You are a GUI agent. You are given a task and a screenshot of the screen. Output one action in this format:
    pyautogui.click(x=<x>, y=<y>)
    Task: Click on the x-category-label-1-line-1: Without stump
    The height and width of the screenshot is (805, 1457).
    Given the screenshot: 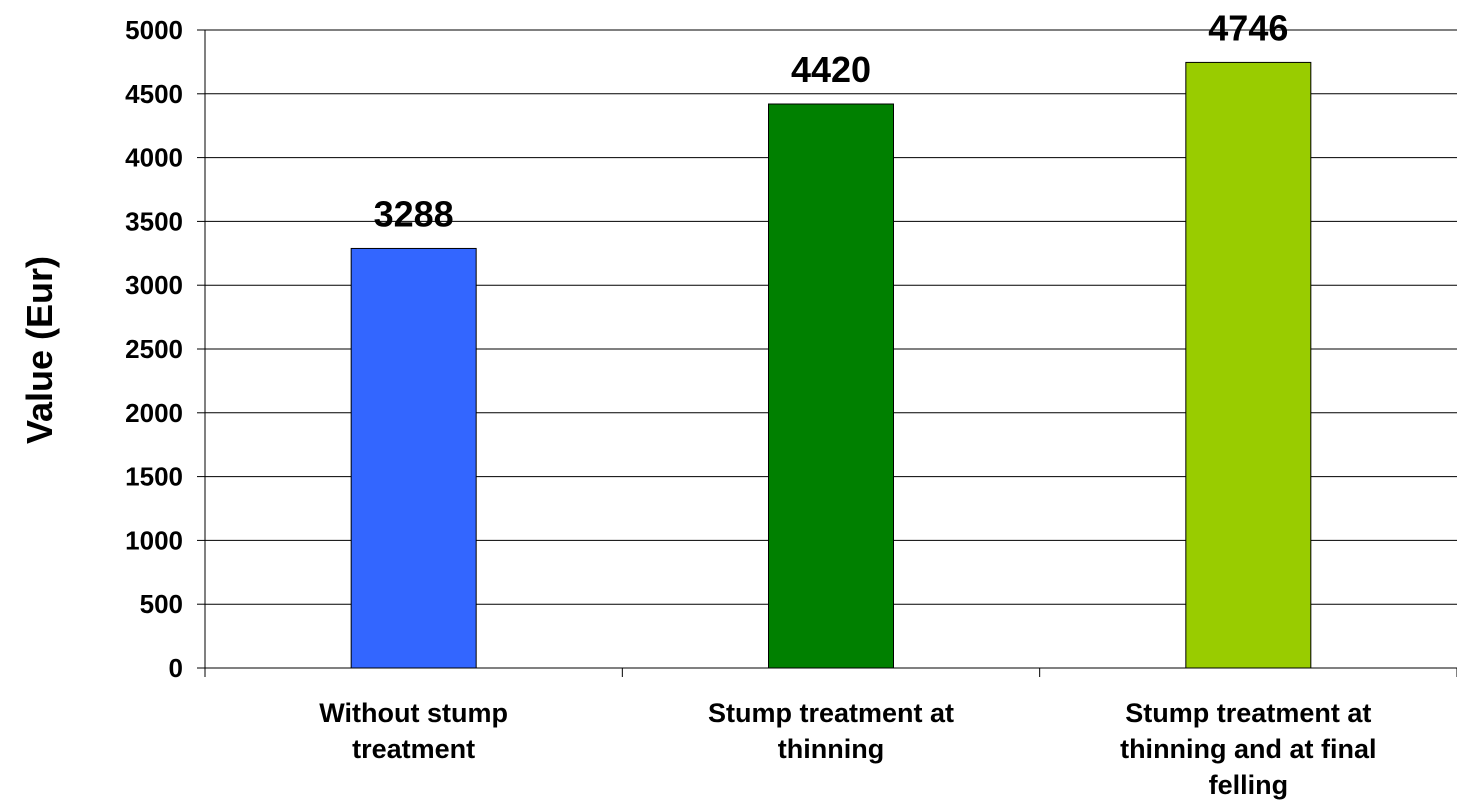 What is the action you would take?
    pyautogui.click(x=413, y=713)
    